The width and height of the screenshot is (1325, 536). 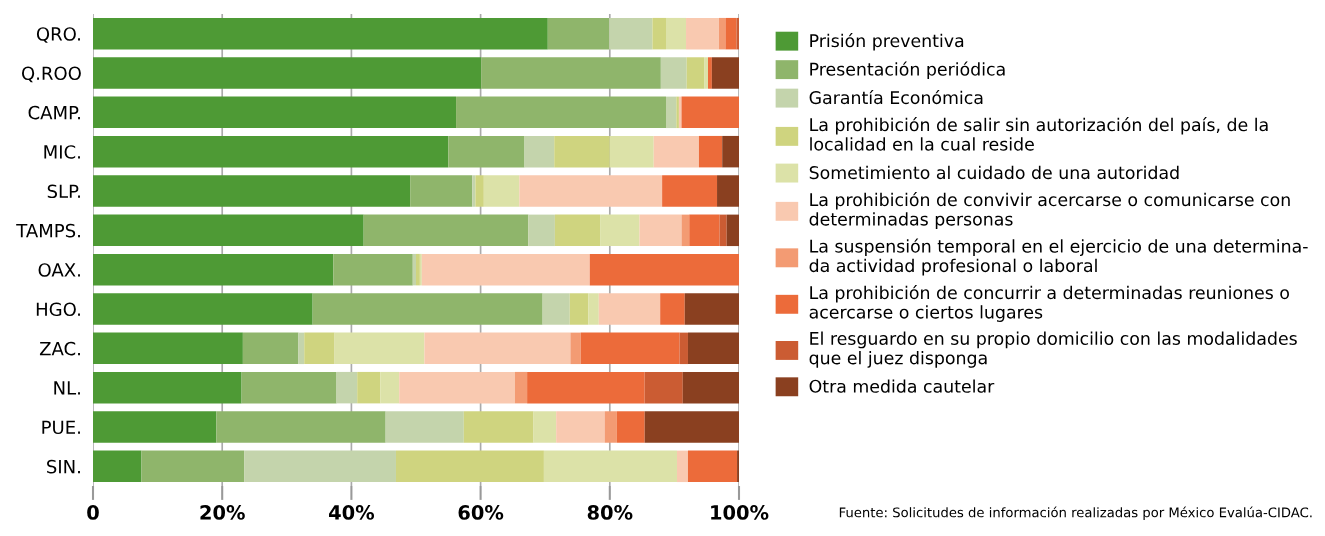 What do you see at coordinates (62, 152) in the screenshot?
I see `y-tick-label: MIC.` at bounding box center [62, 152].